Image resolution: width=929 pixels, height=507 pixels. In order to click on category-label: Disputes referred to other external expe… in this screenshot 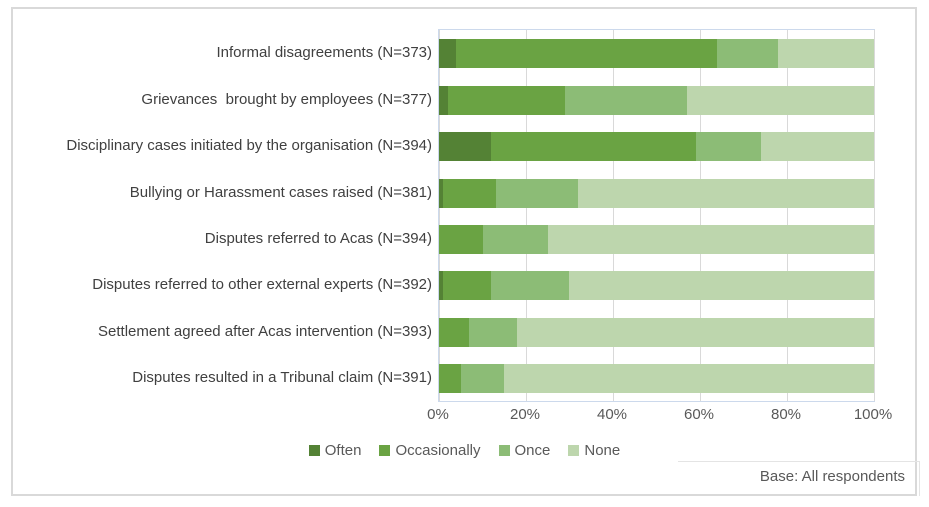, I will do `click(262, 285)`.